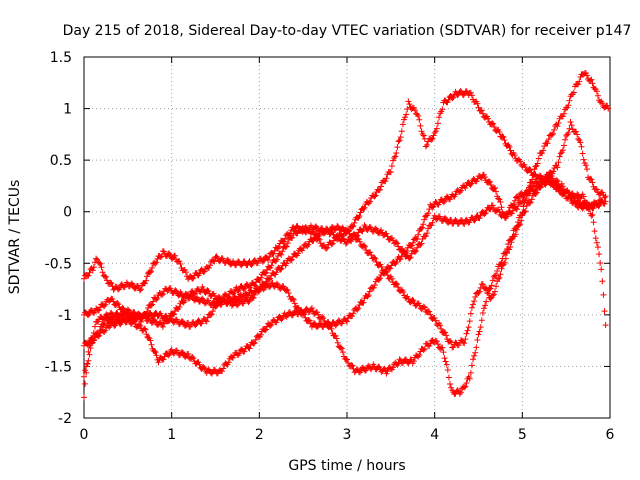 This screenshot has width=640, height=480. What do you see at coordinates (67, 110) in the screenshot?
I see `y-tick-label: 1` at bounding box center [67, 110].